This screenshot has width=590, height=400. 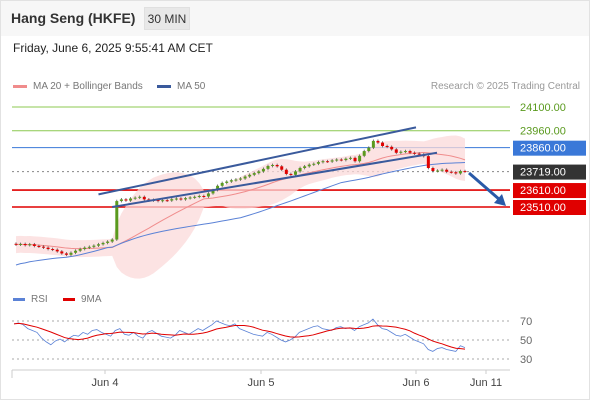 What do you see at coordinates (257, 161) in the screenshot?
I see `channel-upper-line` at bounding box center [257, 161].